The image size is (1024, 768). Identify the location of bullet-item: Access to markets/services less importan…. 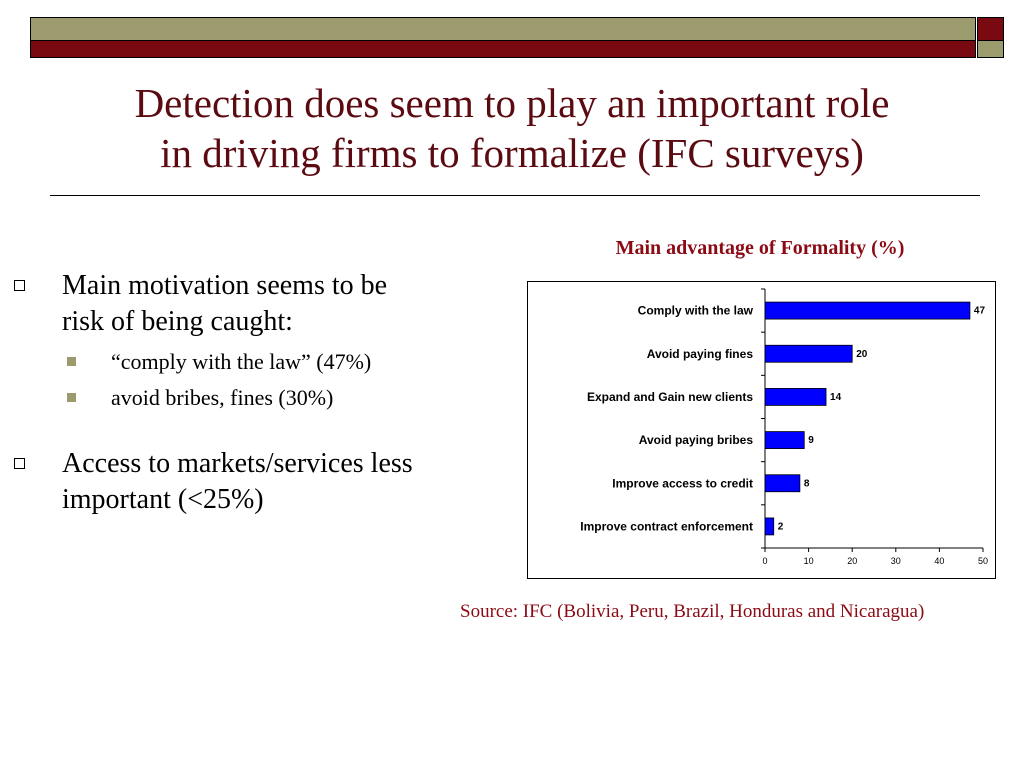
(257, 482).